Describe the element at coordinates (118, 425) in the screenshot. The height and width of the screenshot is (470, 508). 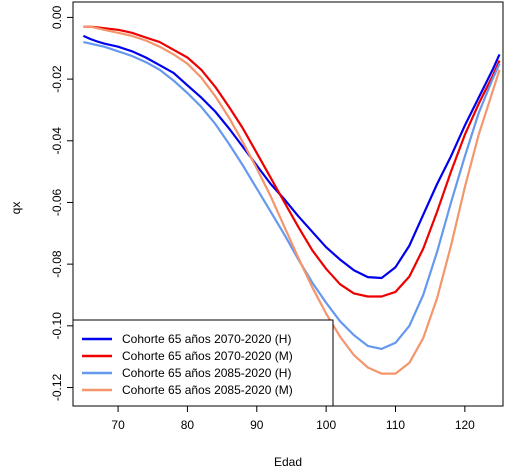
I see `x-tick-label: 70` at that location.